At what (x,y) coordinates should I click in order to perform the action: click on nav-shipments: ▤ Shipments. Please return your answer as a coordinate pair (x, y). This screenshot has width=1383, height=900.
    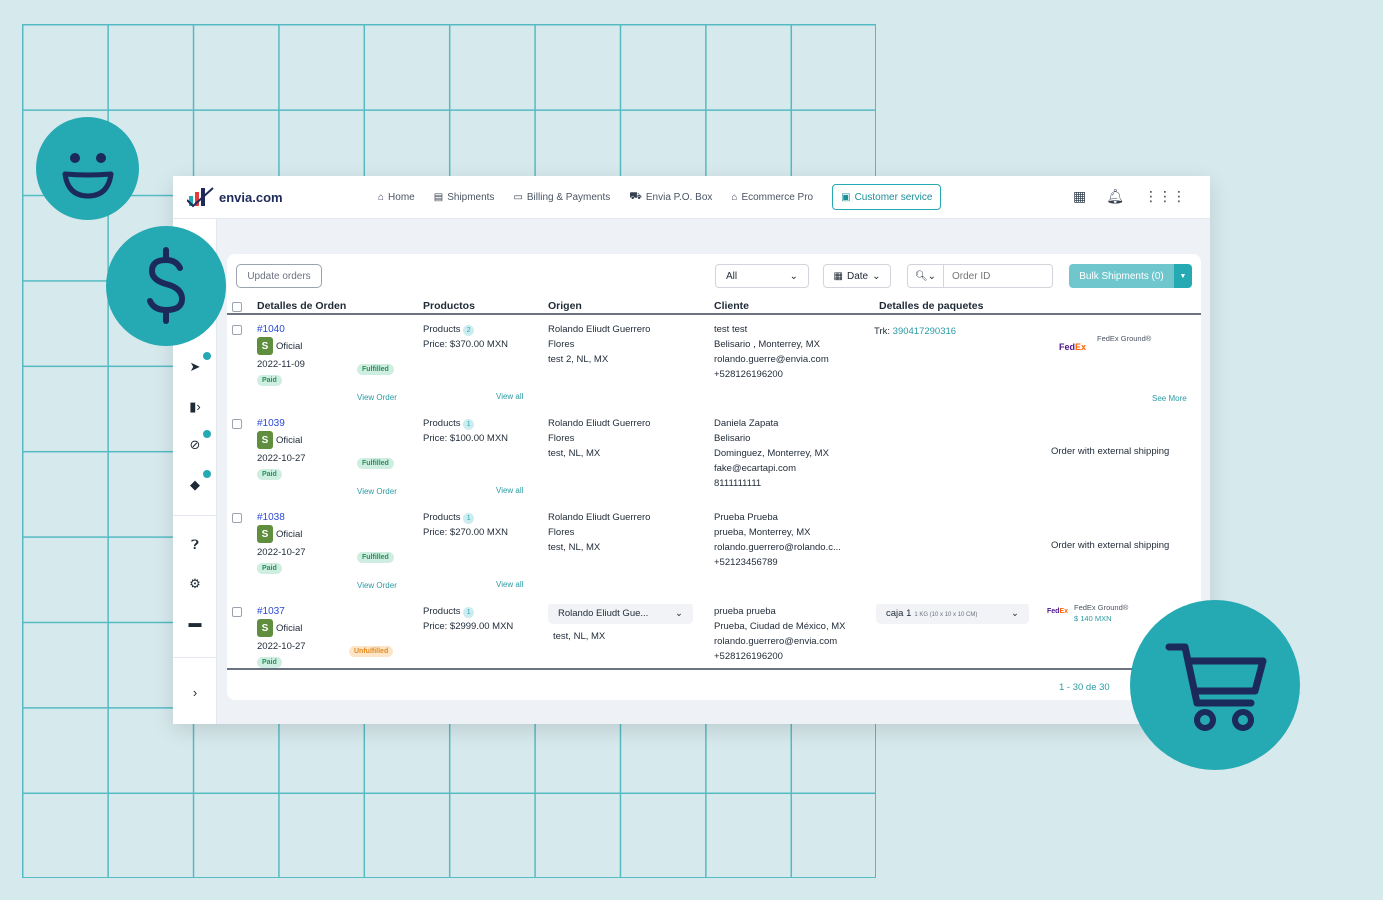
    Looking at the image, I should click on (464, 197).